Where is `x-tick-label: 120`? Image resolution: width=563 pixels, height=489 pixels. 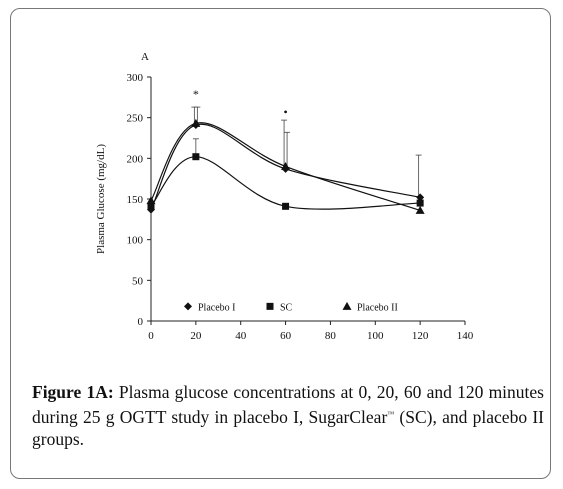
x-tick-label: 120 is located at coordinates (420, 336).